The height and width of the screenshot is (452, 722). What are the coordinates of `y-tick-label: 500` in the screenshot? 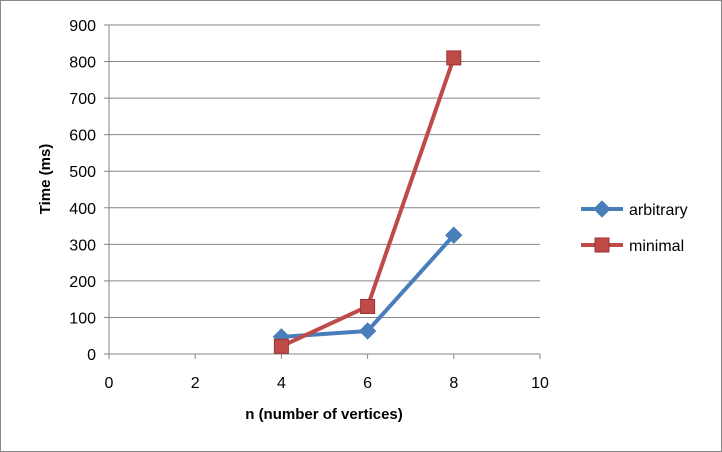 It's located at (82, 172).